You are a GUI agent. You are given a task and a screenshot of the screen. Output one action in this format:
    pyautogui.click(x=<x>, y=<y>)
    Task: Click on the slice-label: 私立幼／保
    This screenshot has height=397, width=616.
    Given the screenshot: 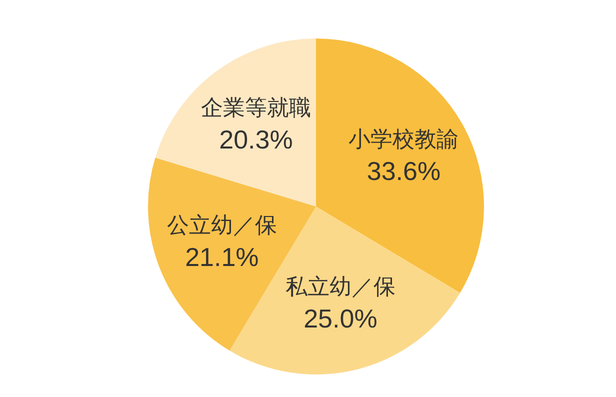 What is the action you would take?
    pyautogui.click(x=340, y=287)
    